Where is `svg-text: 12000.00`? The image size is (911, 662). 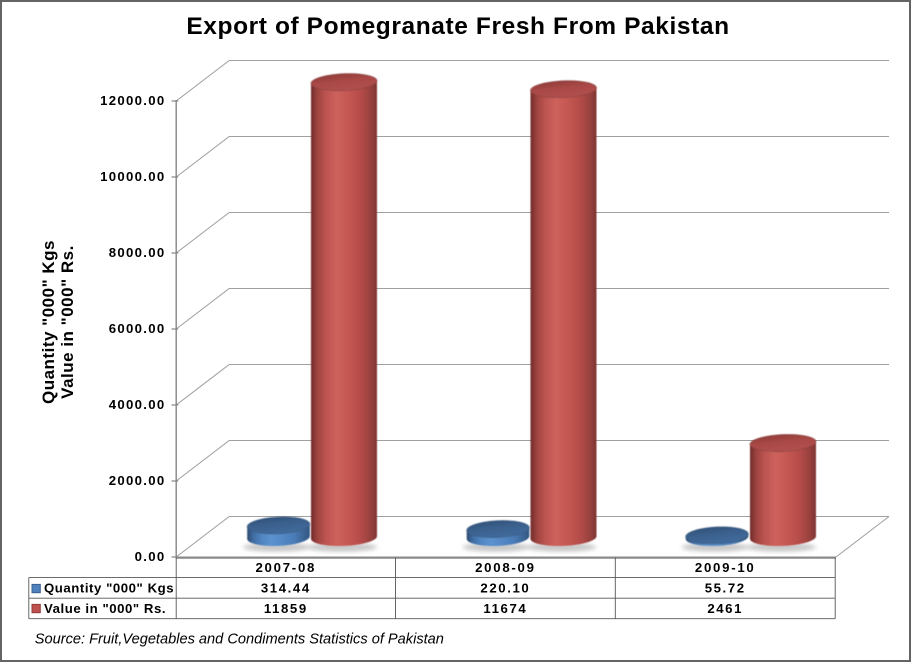
svg-text: 12000.00 is located at coordinates (132, 100).